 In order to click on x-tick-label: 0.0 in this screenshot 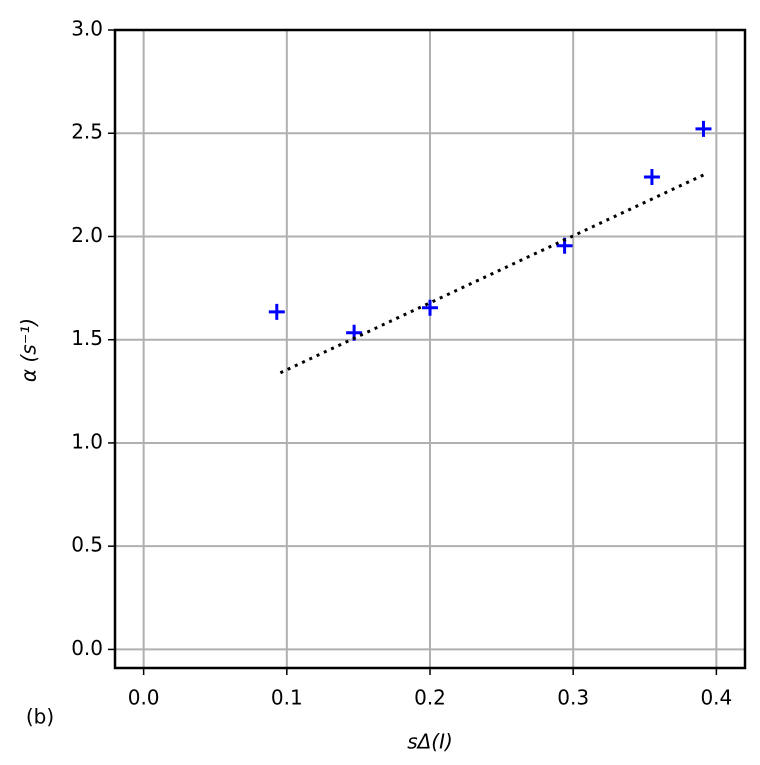, I will do `click(144, 698)`.